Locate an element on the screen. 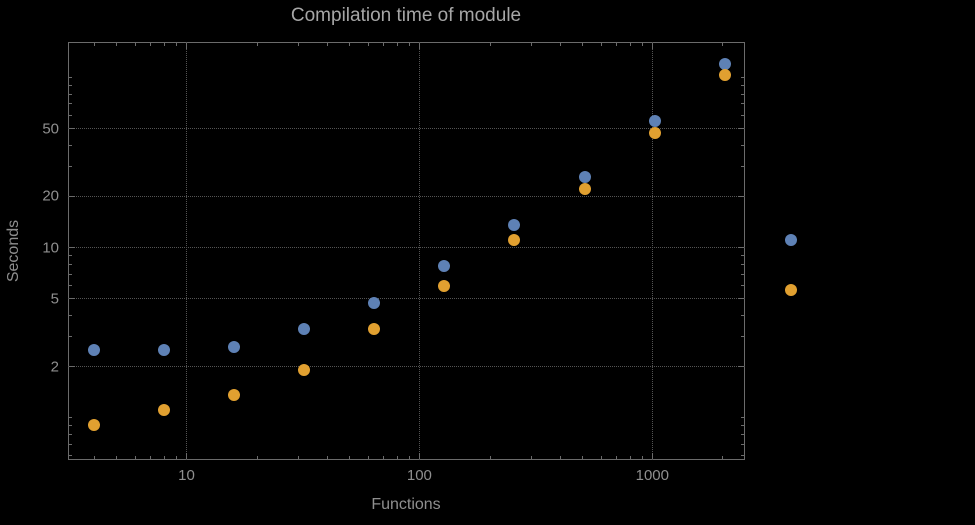 Image resolution: width=975 pixels, height=525 pixels. chart-title: Compilation time of module is located at coordinates (406, 15).